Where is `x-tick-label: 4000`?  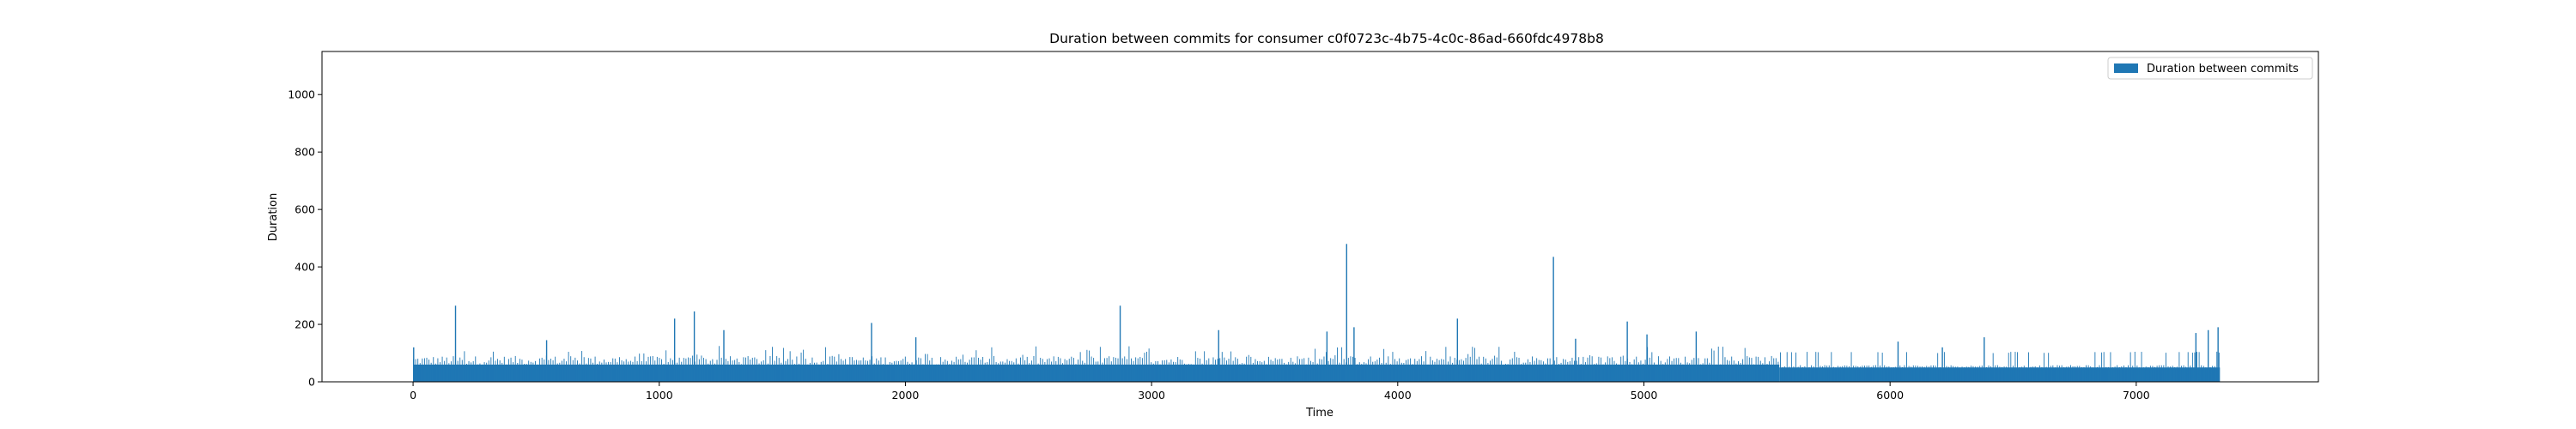
x-tick-label: 4000 is located at coordinates (1398, 395).